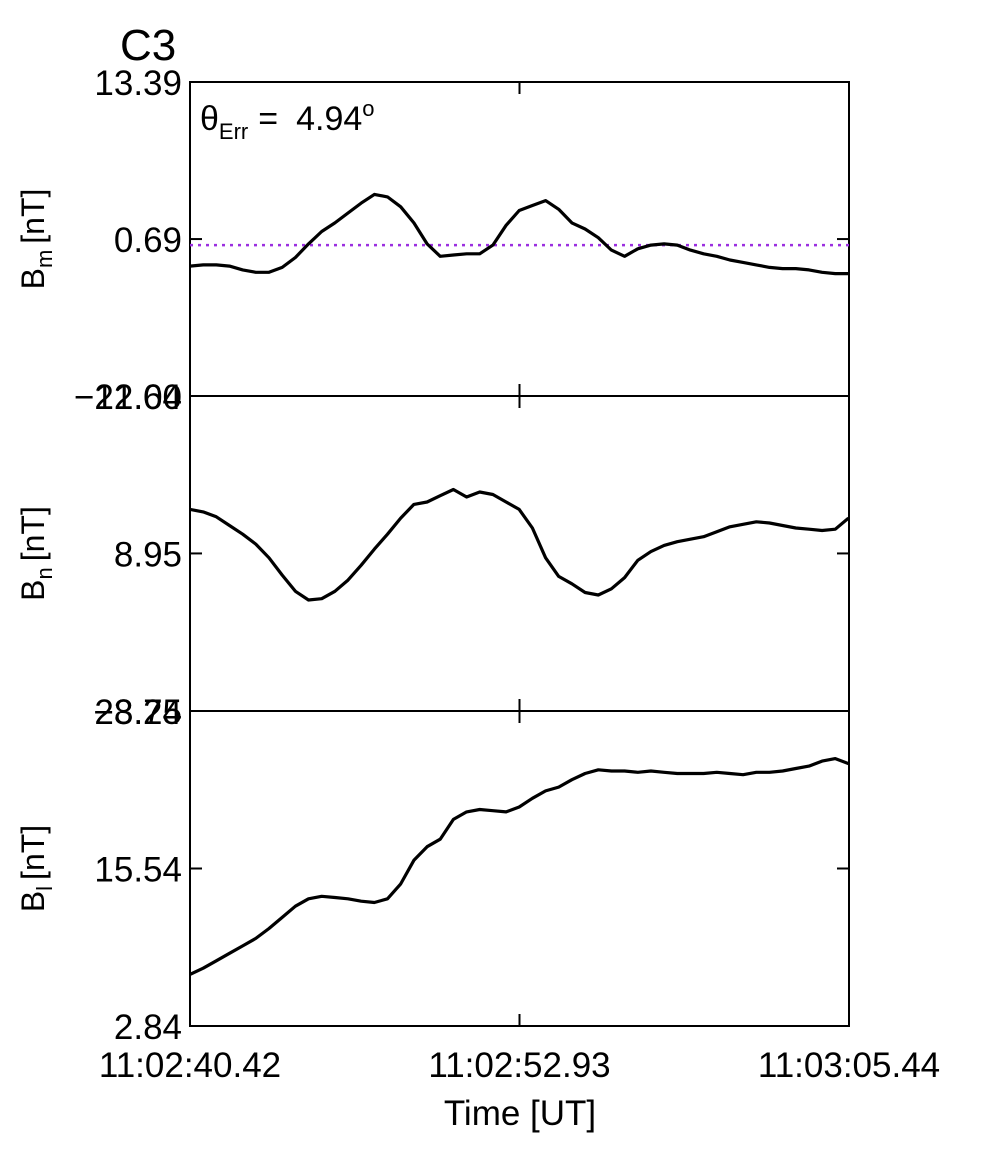 Image resolution: width=1000 pixels, height=1167 pixels. What do you see at coordinates (233, 131) in the screenshot?
I see `annotation-sub: Err` at bounding box center [233, 131].